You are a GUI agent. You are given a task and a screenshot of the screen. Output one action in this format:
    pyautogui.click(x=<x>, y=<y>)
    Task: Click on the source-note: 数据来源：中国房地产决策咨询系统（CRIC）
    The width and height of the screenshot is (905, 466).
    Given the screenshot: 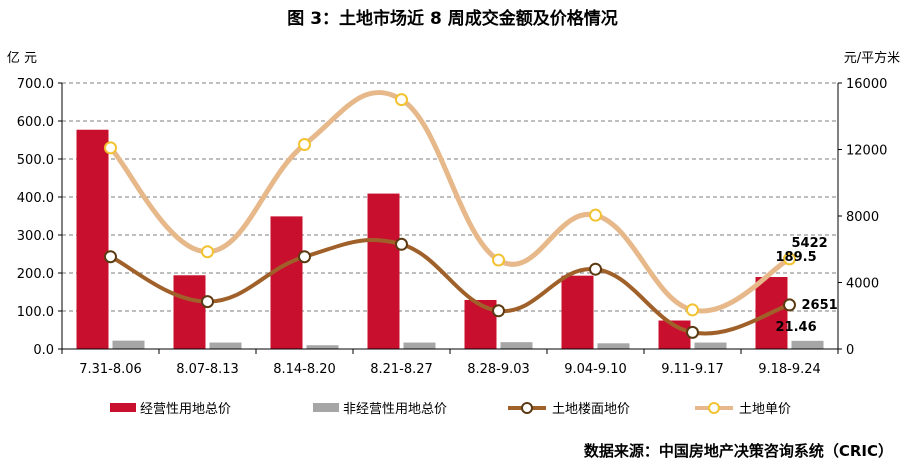 What is the action you would take?
    pyautogui.click(x=738, y=451)
    